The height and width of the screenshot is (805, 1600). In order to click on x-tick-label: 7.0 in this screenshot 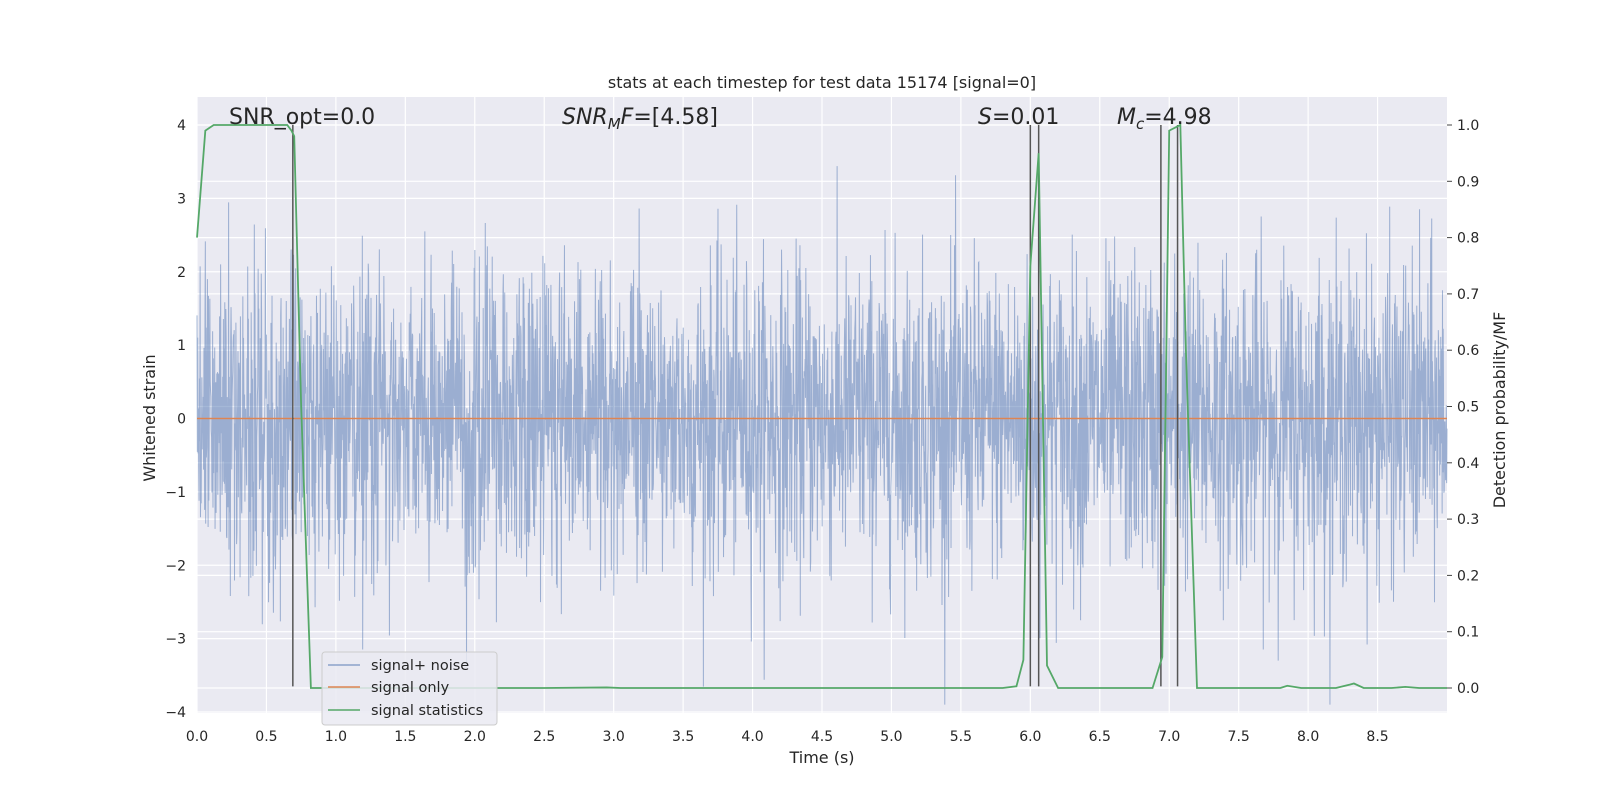, I will do `click(1169, 737)`.